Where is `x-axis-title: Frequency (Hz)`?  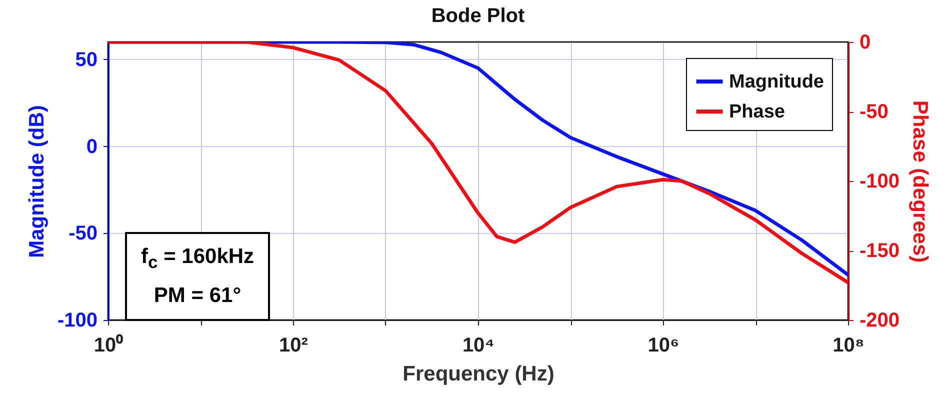
x-axis-title: Frequency (Hz) is located at coordinates (478, 374).